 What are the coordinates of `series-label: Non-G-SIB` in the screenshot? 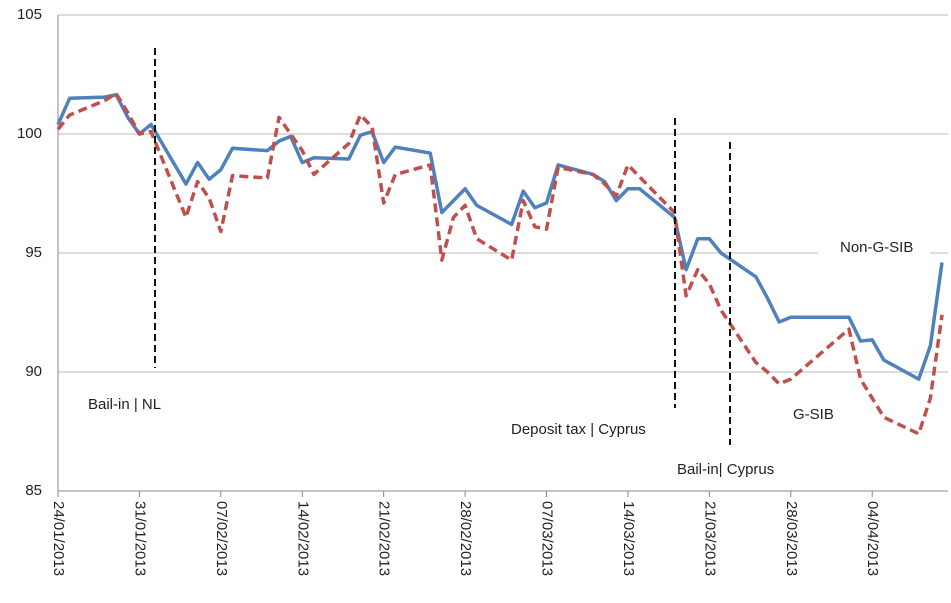 It's located at (876, 247).